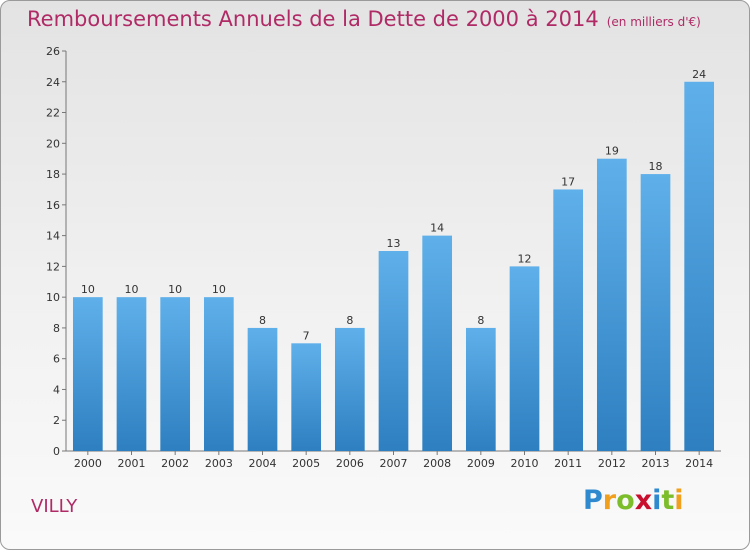  I want to click on y-tick-label: 8, so click(56, 328).